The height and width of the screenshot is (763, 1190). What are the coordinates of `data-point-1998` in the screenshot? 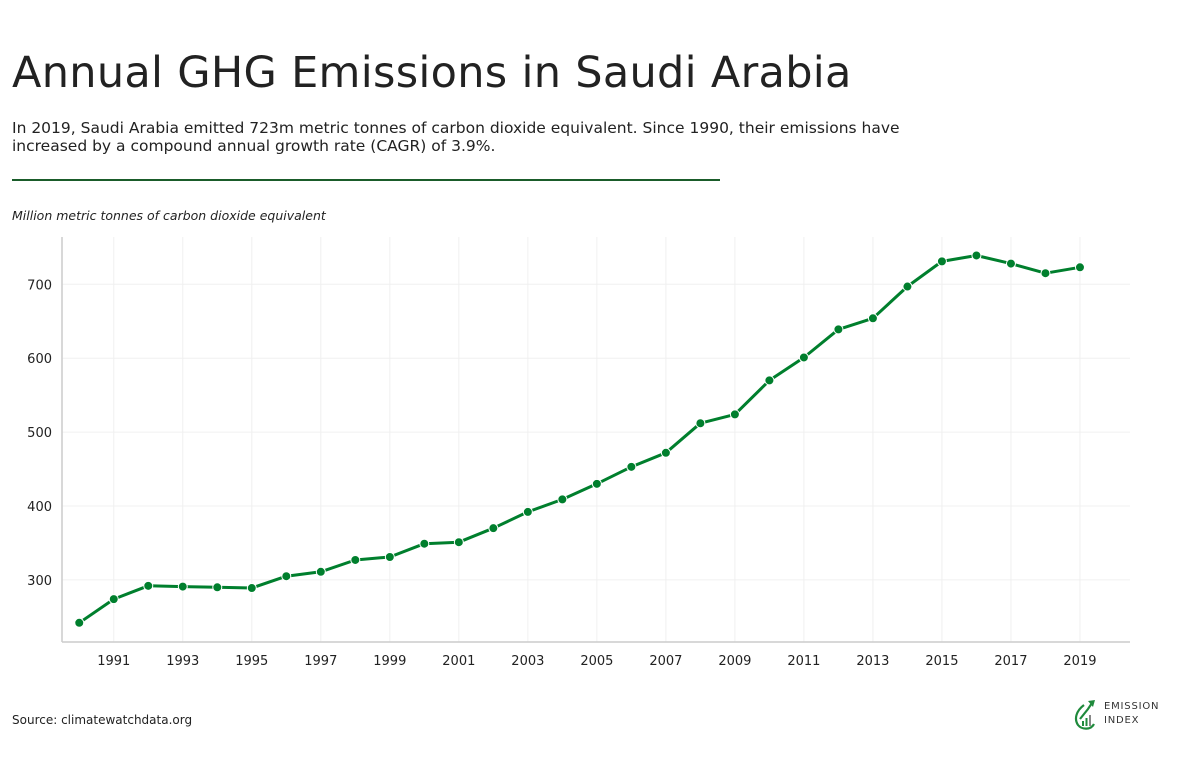 It's located at (355, 559).